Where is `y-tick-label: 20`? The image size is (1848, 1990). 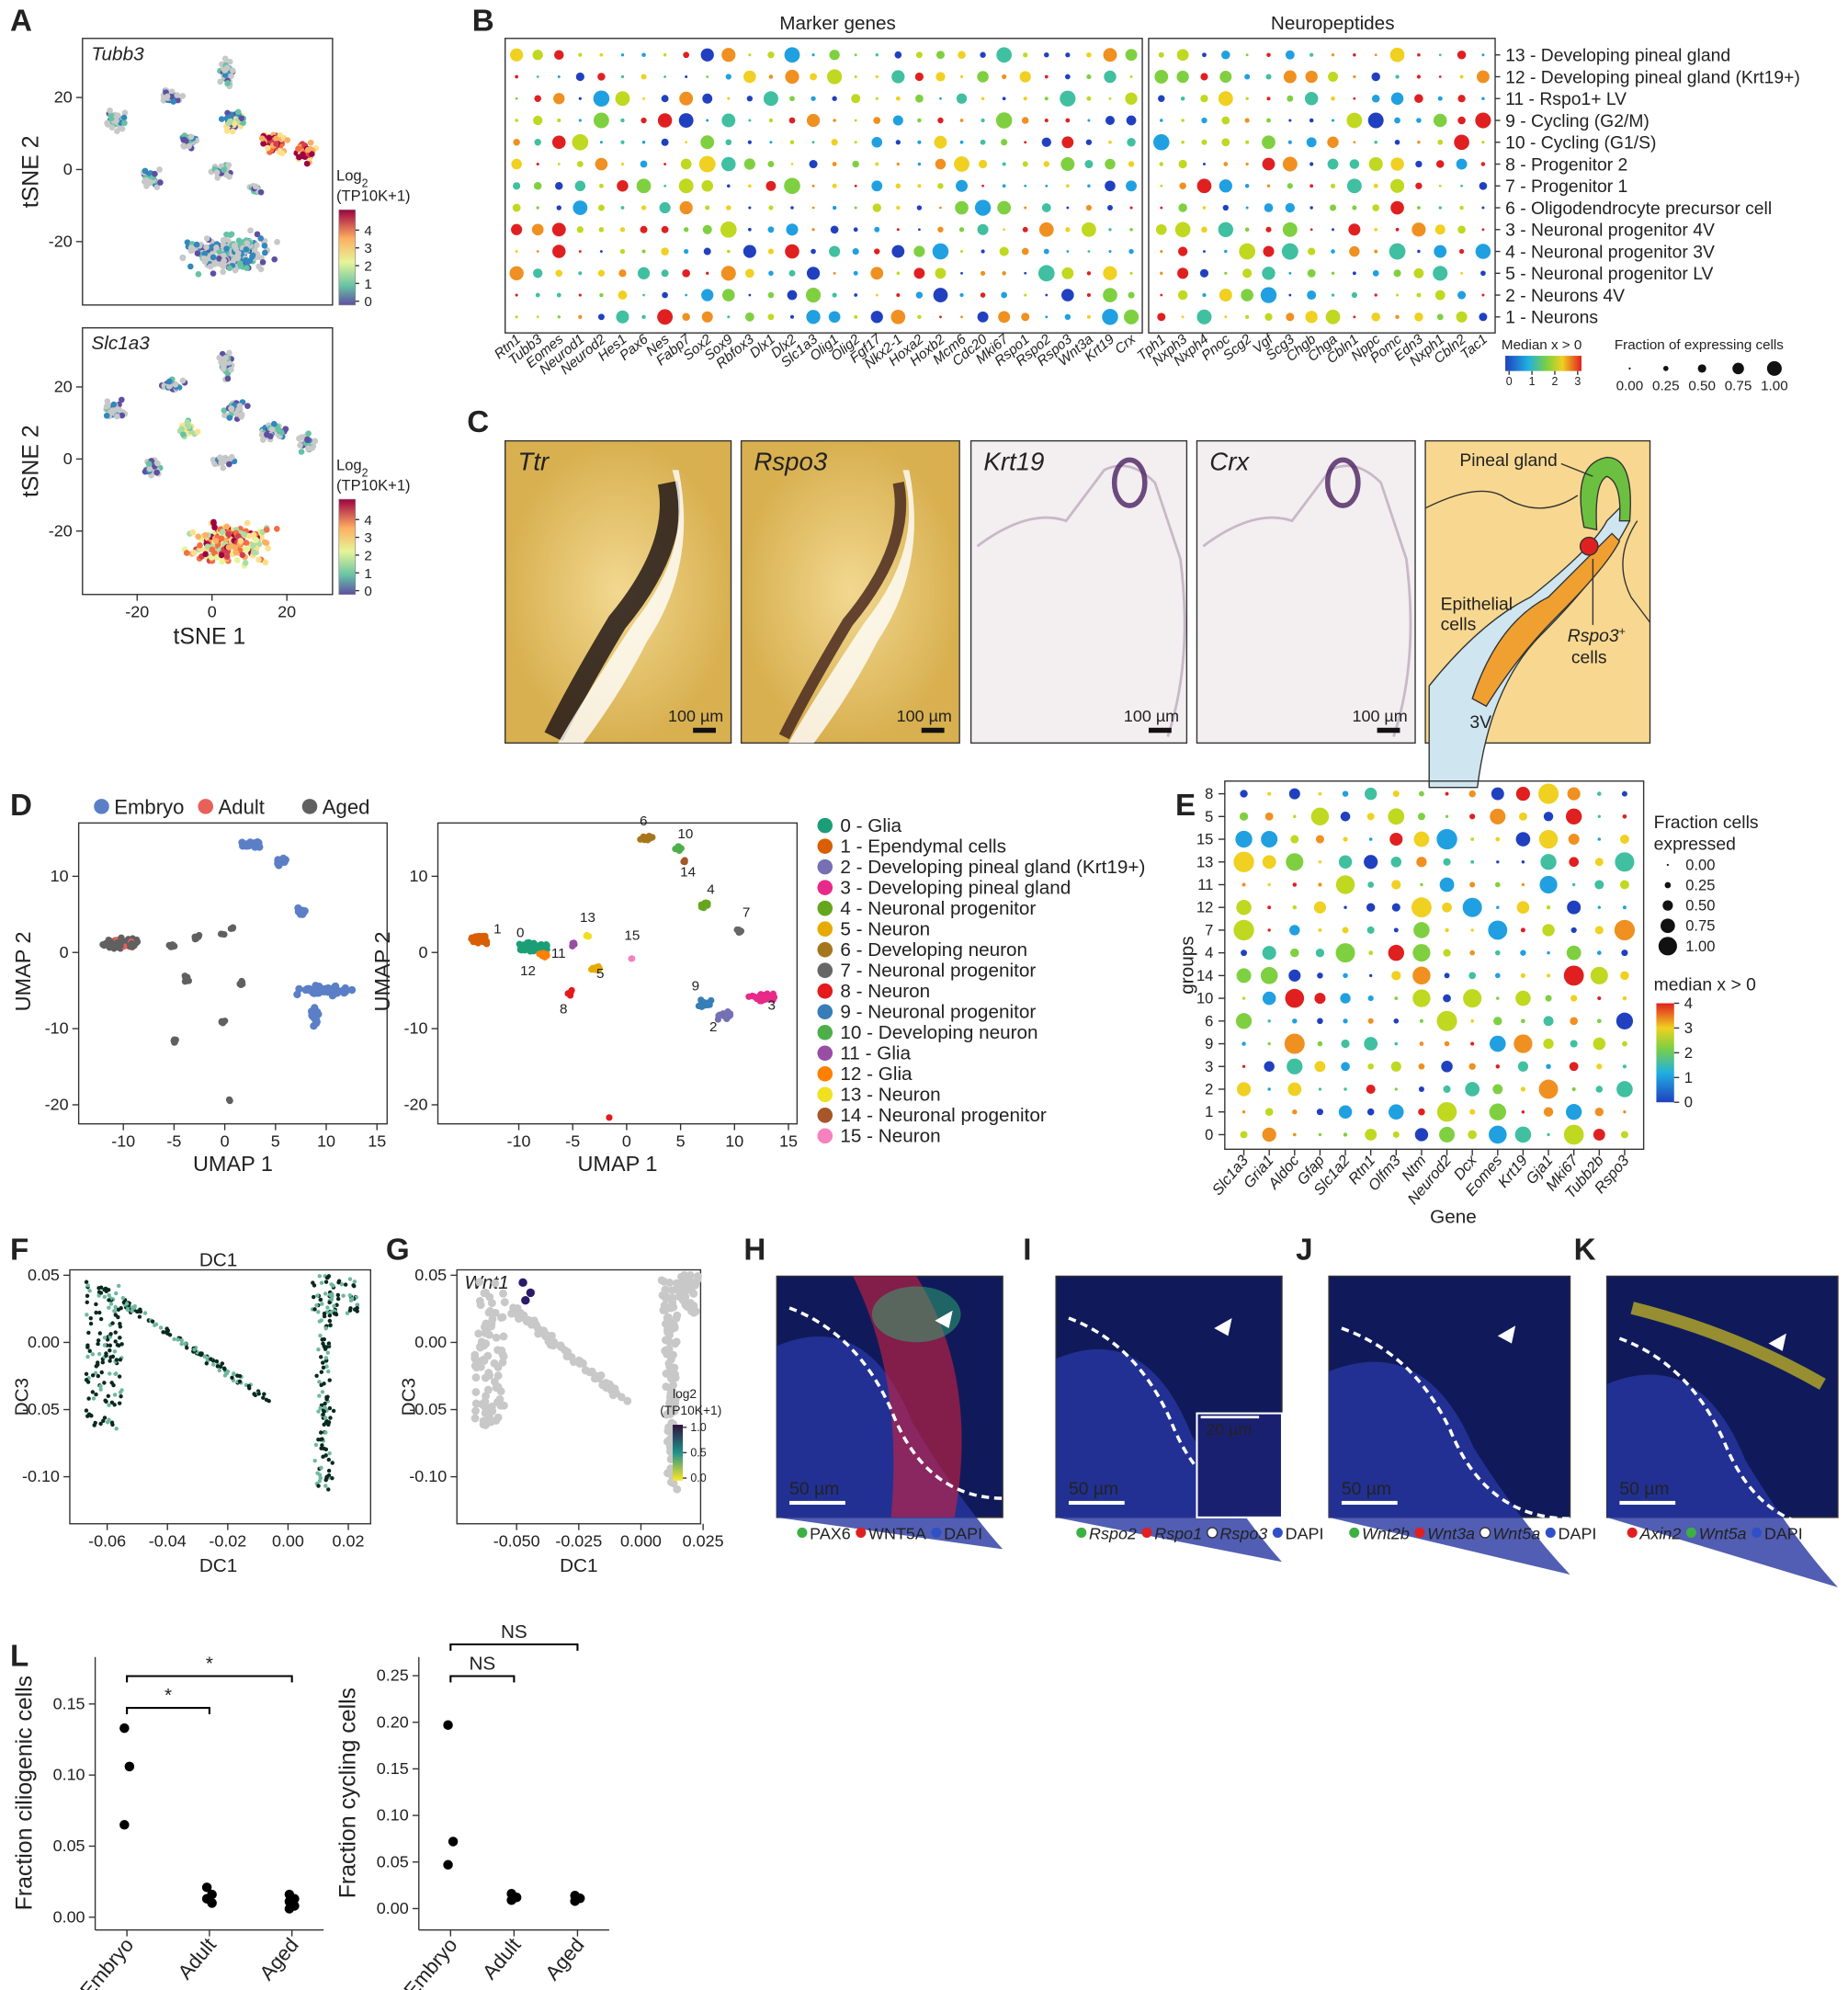 y-tick-label: 20 is located at coordinates (63, 97).